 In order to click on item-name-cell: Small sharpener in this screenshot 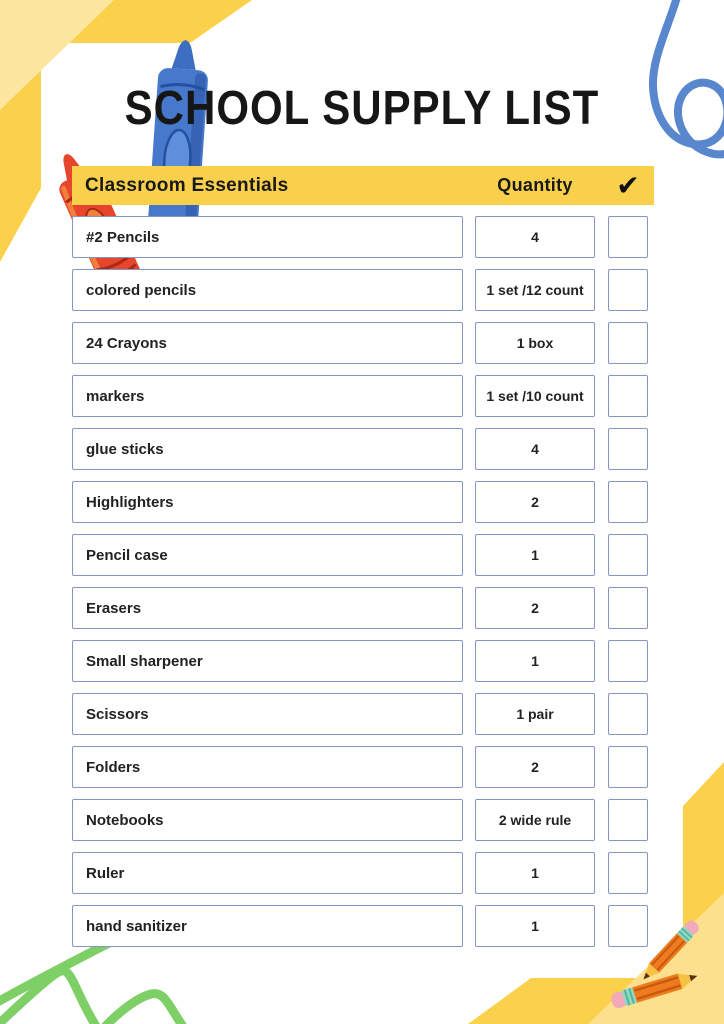, I will do `click(267, 661)`.